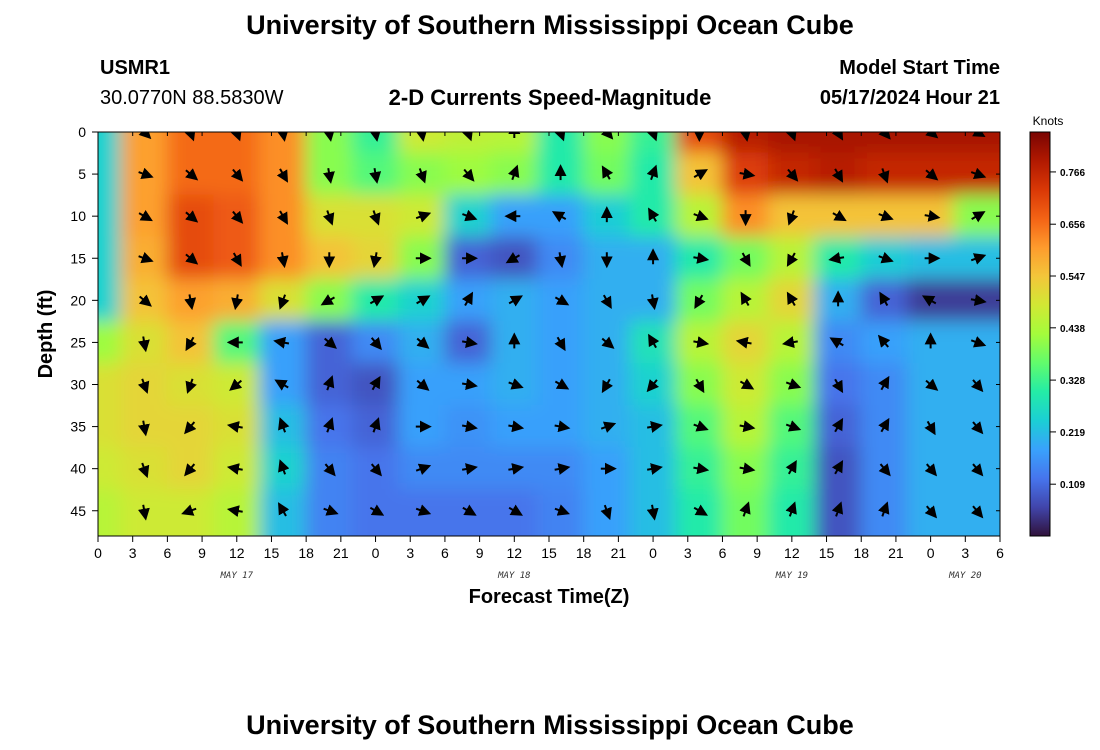  I want to click on model-start-time: 05/17/2024 Hour 21, so click(909, 98).